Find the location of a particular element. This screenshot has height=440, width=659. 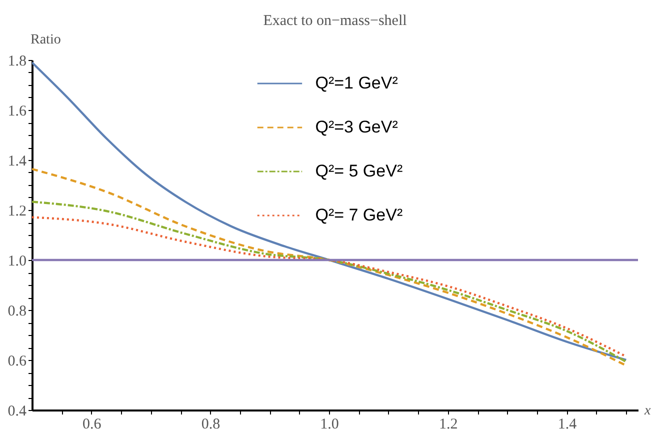

y-tick-label: 1.8 is located at coordinates (17, 62).